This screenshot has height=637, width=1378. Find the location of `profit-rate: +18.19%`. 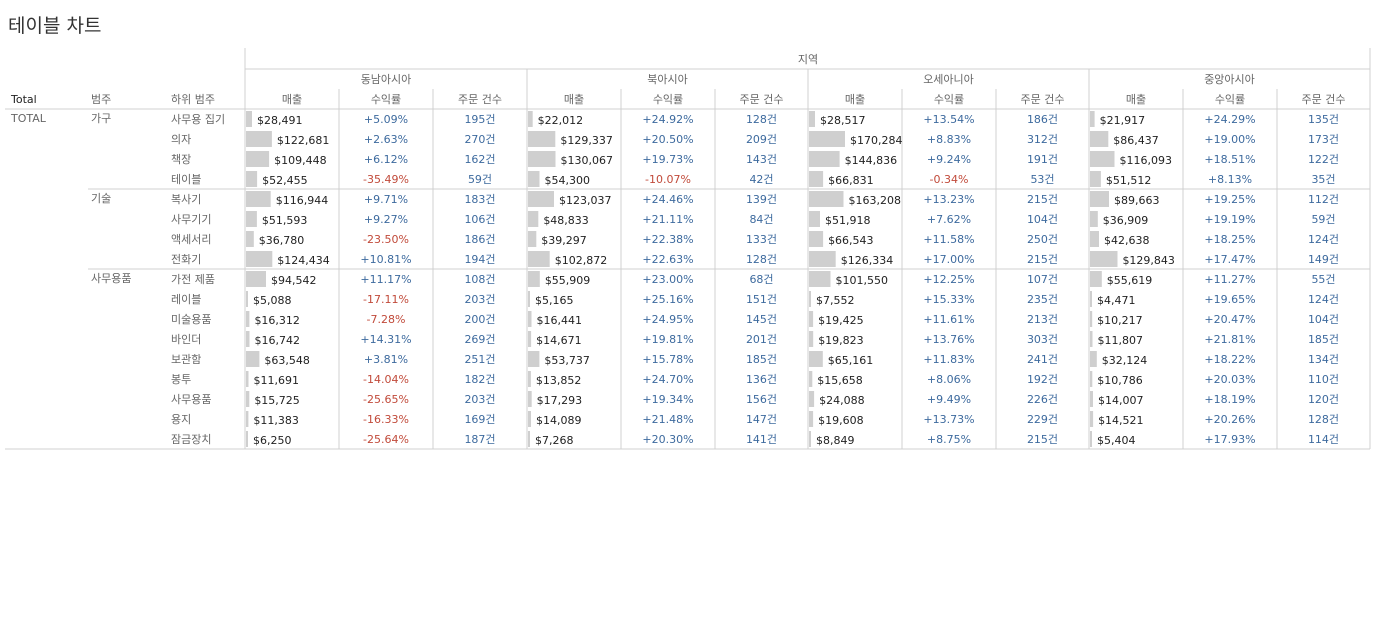

profit-rate: +18.19% is located at coordinates (1229, 399).